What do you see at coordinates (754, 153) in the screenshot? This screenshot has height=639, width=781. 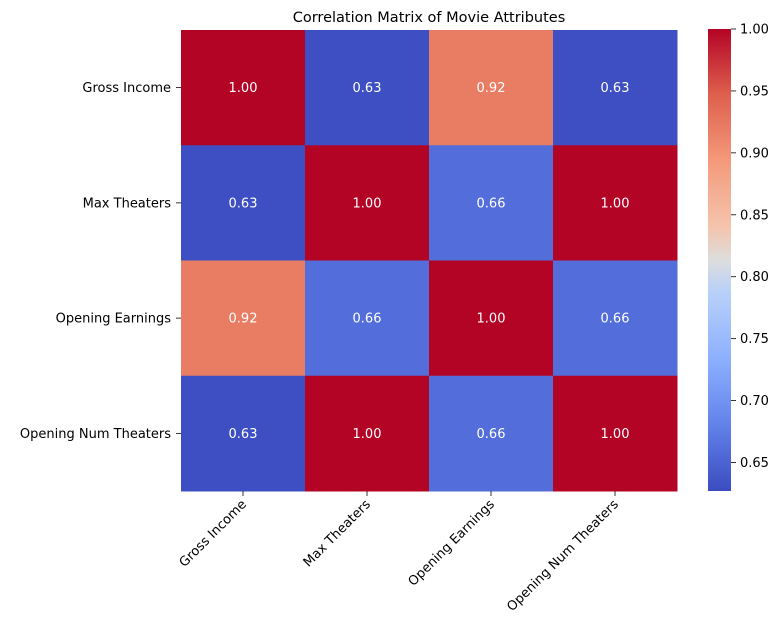 I see `colorbar-tick-label: 0.90` at bounding box center [754, 153].